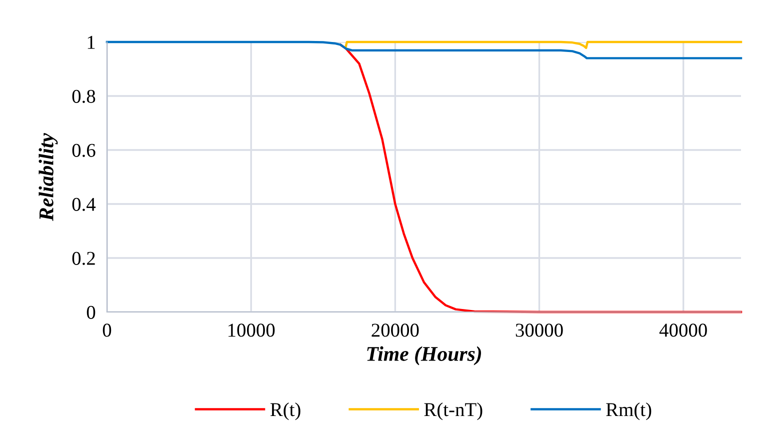 This screenshot has height=428, width=779. Describe the element at coordinates (453, 411) in the screenshot. I see `legend-label: R(t-nT)` at that location.